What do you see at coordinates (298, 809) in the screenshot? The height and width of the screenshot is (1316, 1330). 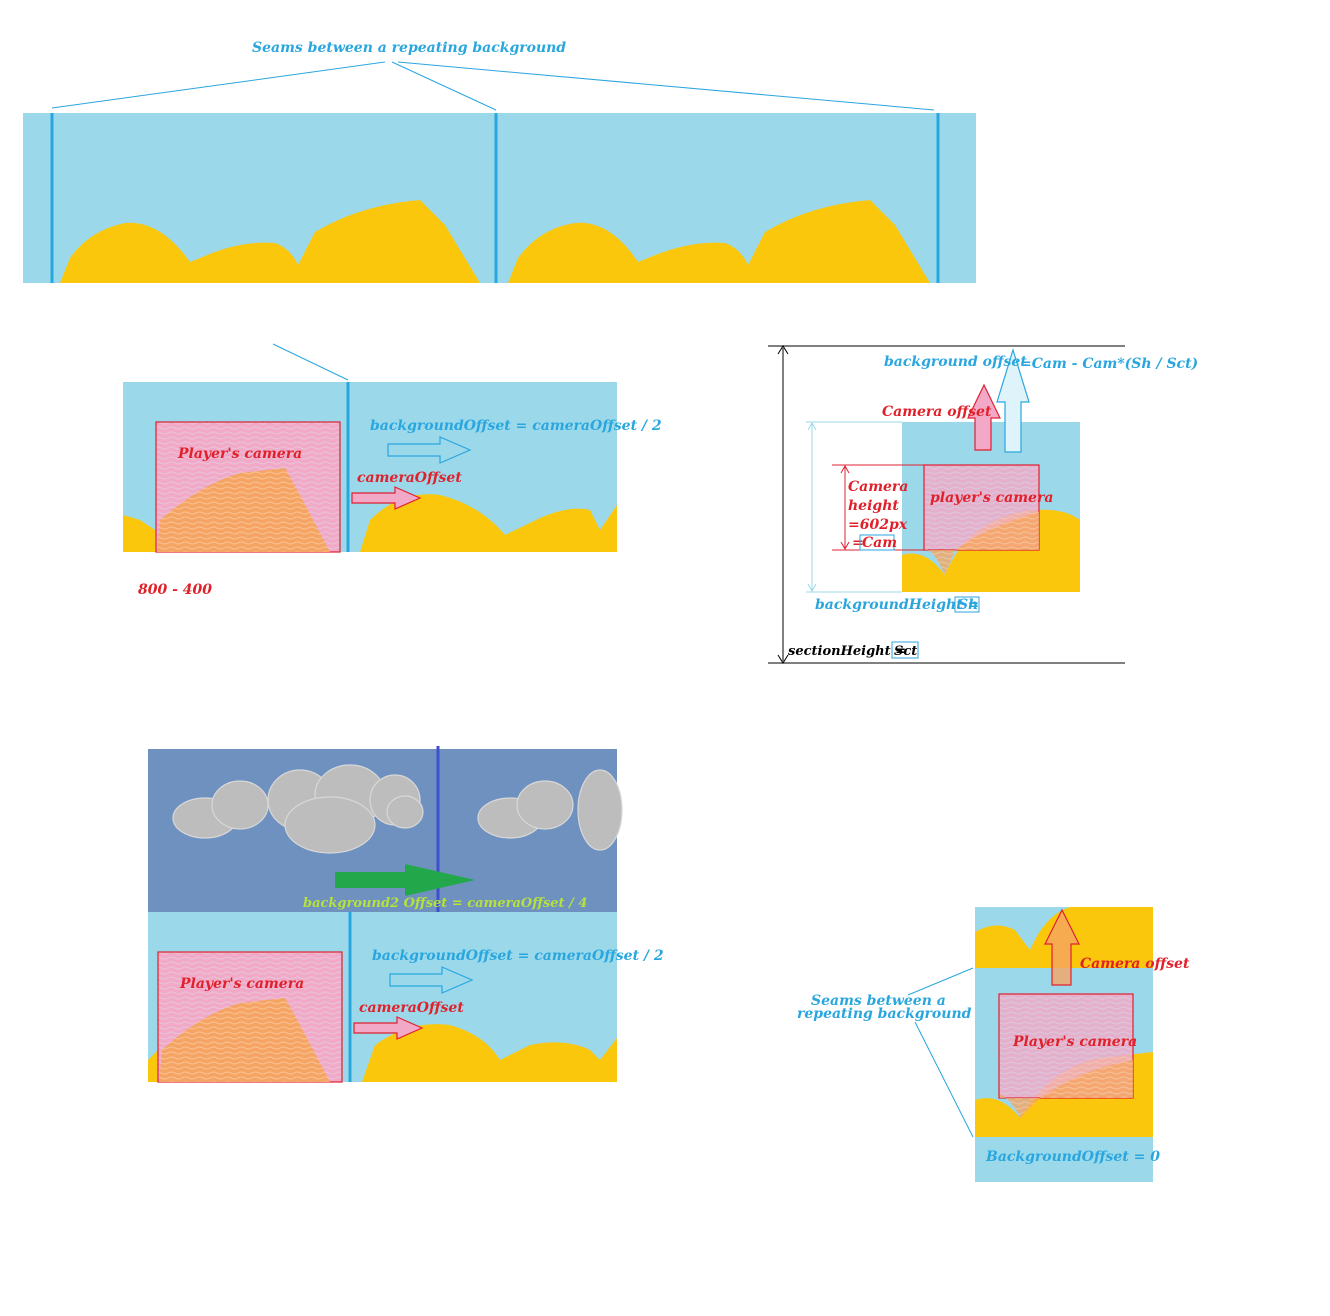 I see `clouds-left` at bounding box center [298, 809].